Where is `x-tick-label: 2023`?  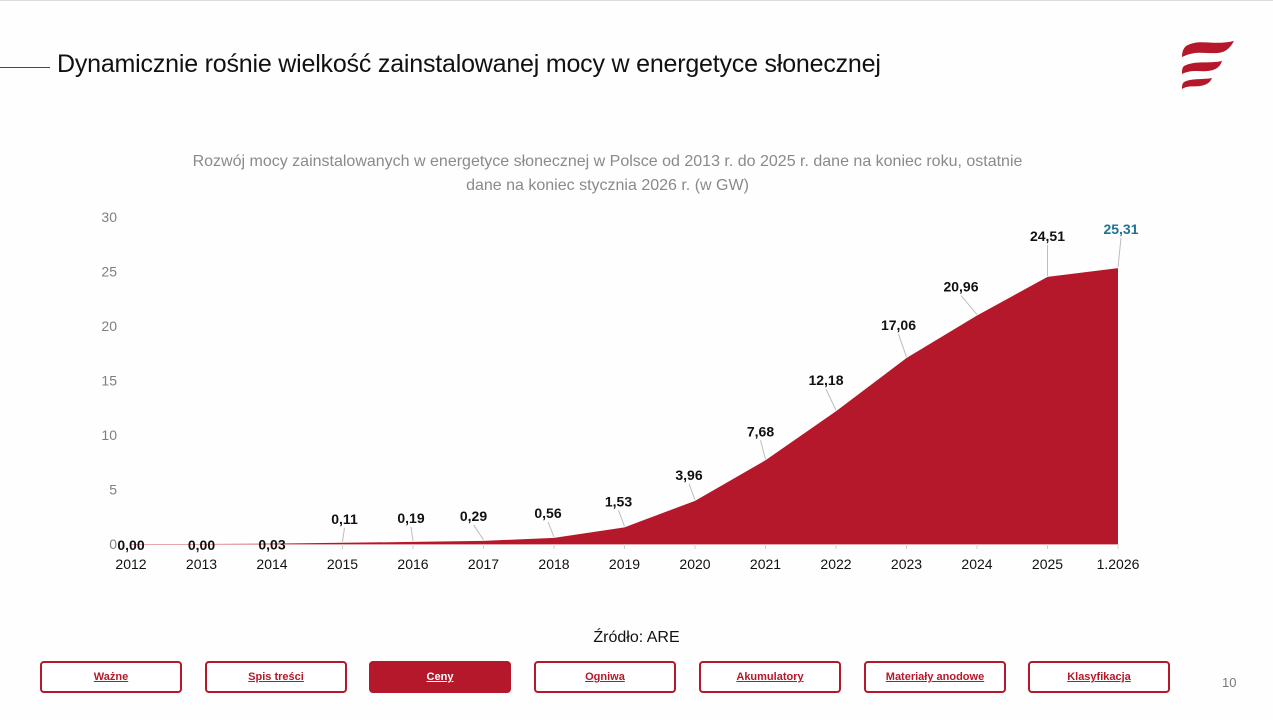
x-tick-label: 2023 is located at coordinates (906, 564).